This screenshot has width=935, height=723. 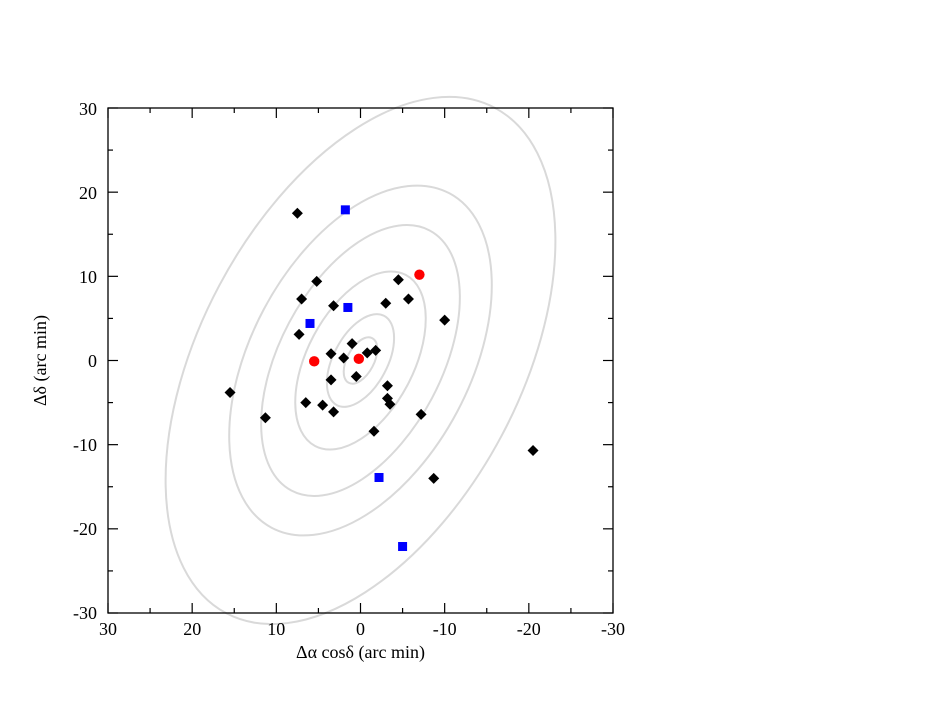 I want to click on x-tick-label: 30, so click(x=108, y=629).